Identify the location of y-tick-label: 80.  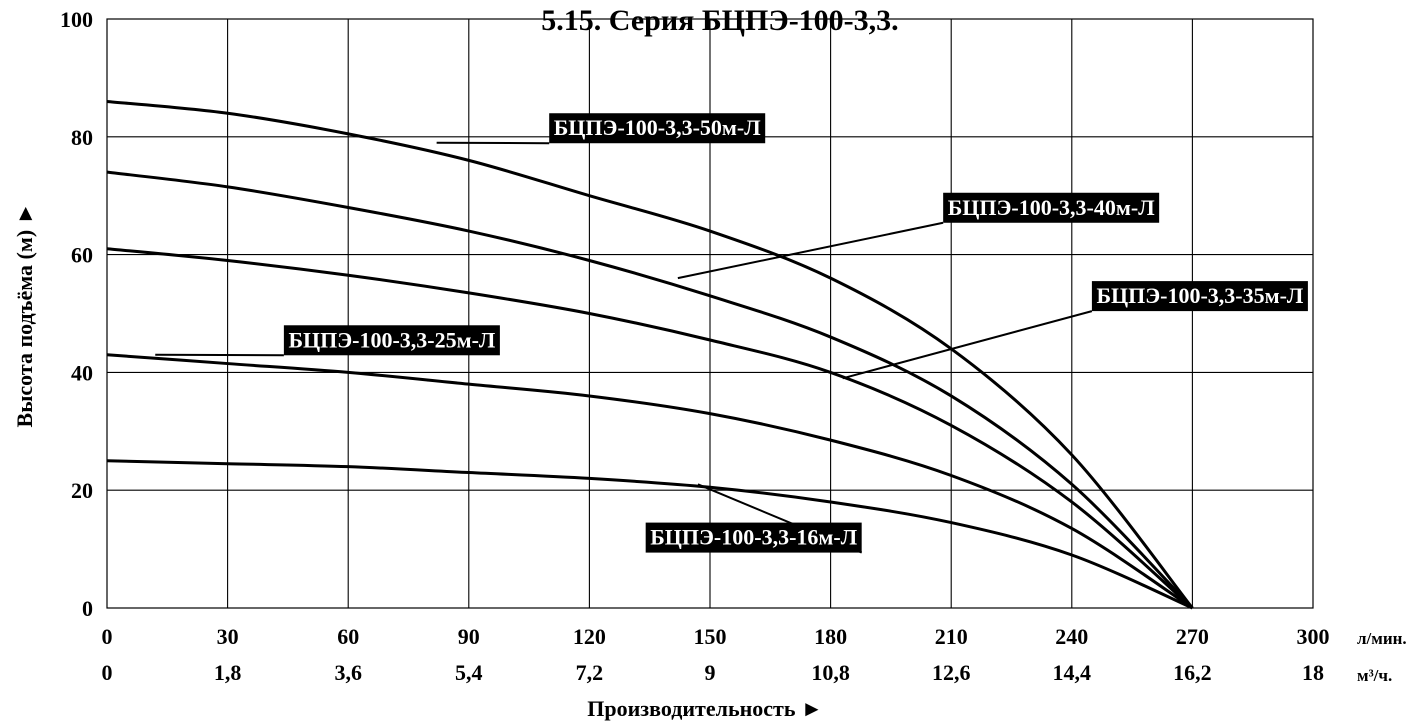
(82, 137).